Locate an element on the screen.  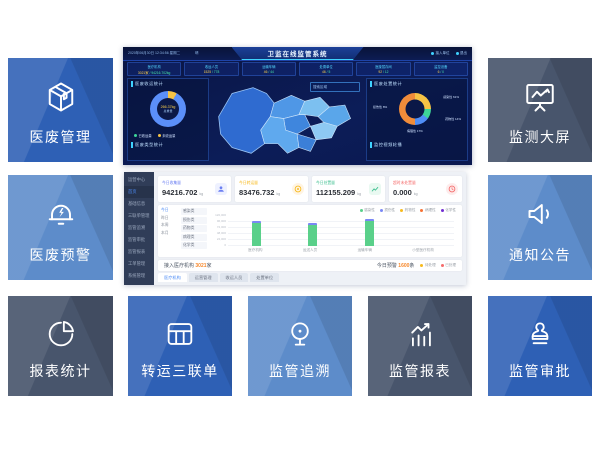
presentation-chart-icon is located at coordinates (540, 99).